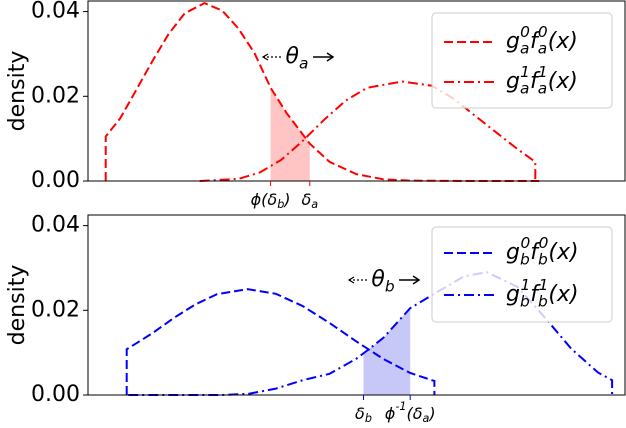 This screenshot has height=428, width=626. What do you see at coordinates (542, 80) in the screenshot?
I see `legend-label: ga1fa1(x)` at bounding box center [542, 80].